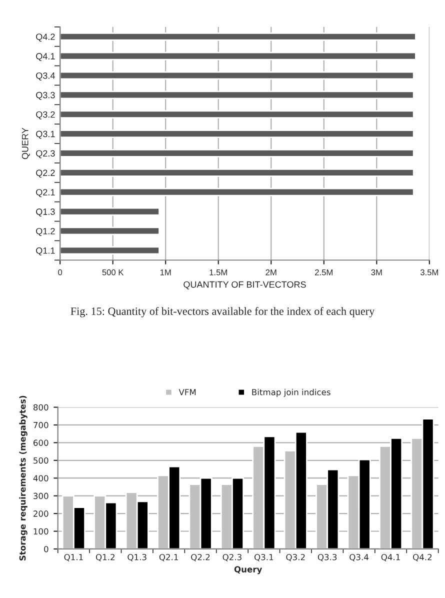  Describe the element at coordinates (105, 558) in the screenshot. I see `x-tick-label: Q1.2` at that location.